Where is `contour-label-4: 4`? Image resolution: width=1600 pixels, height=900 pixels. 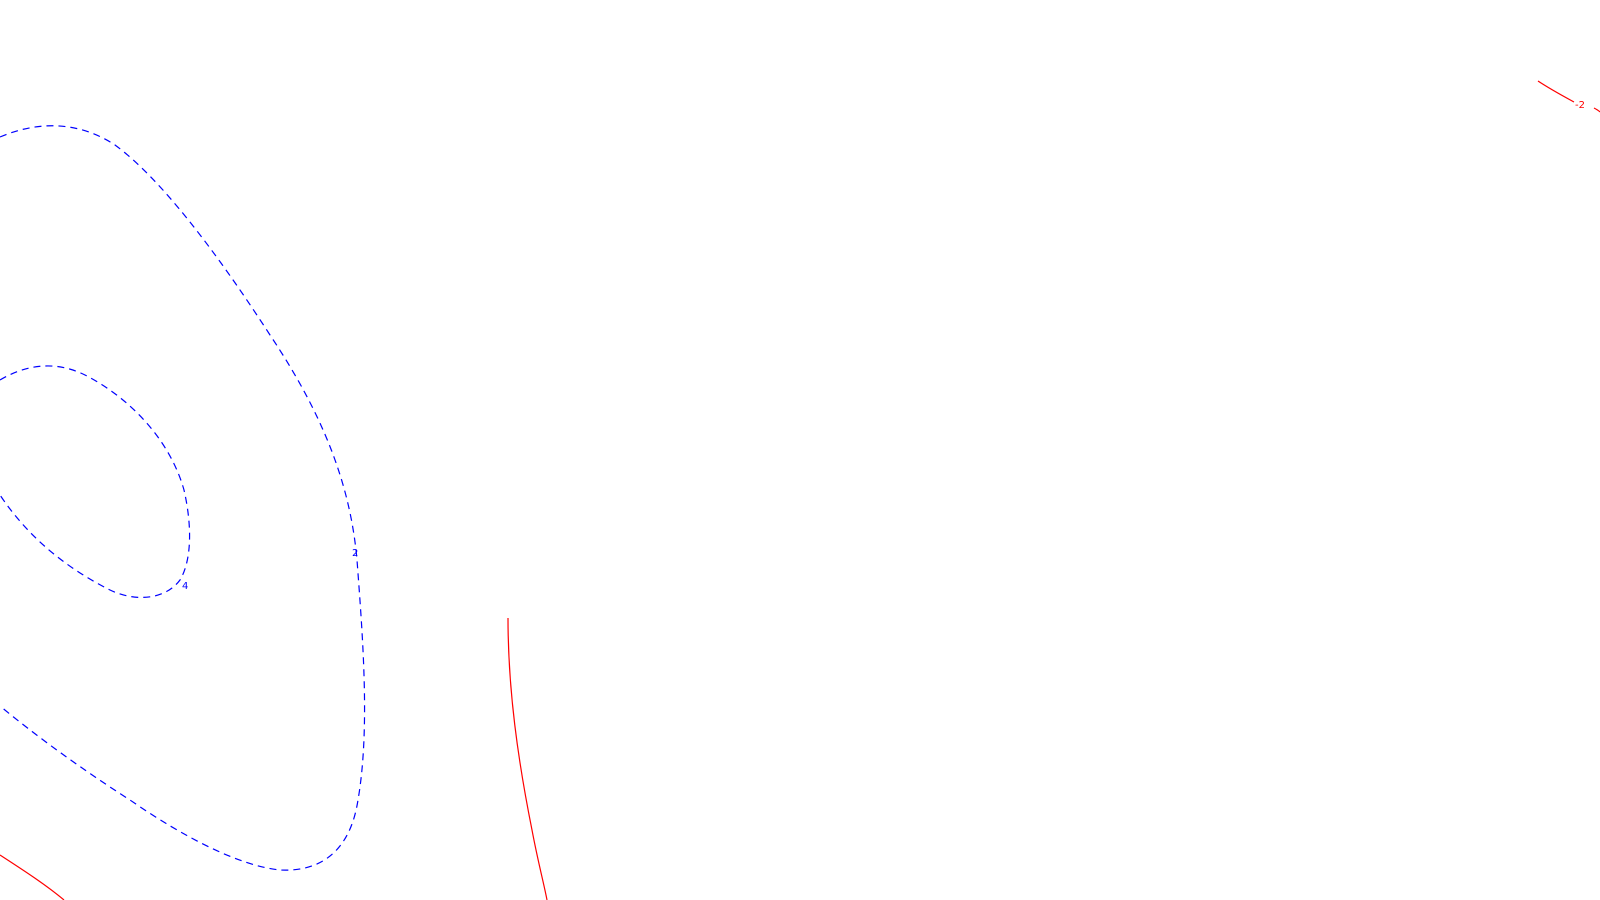
contour-label-4: 4 is located at coordinates (185, 586).